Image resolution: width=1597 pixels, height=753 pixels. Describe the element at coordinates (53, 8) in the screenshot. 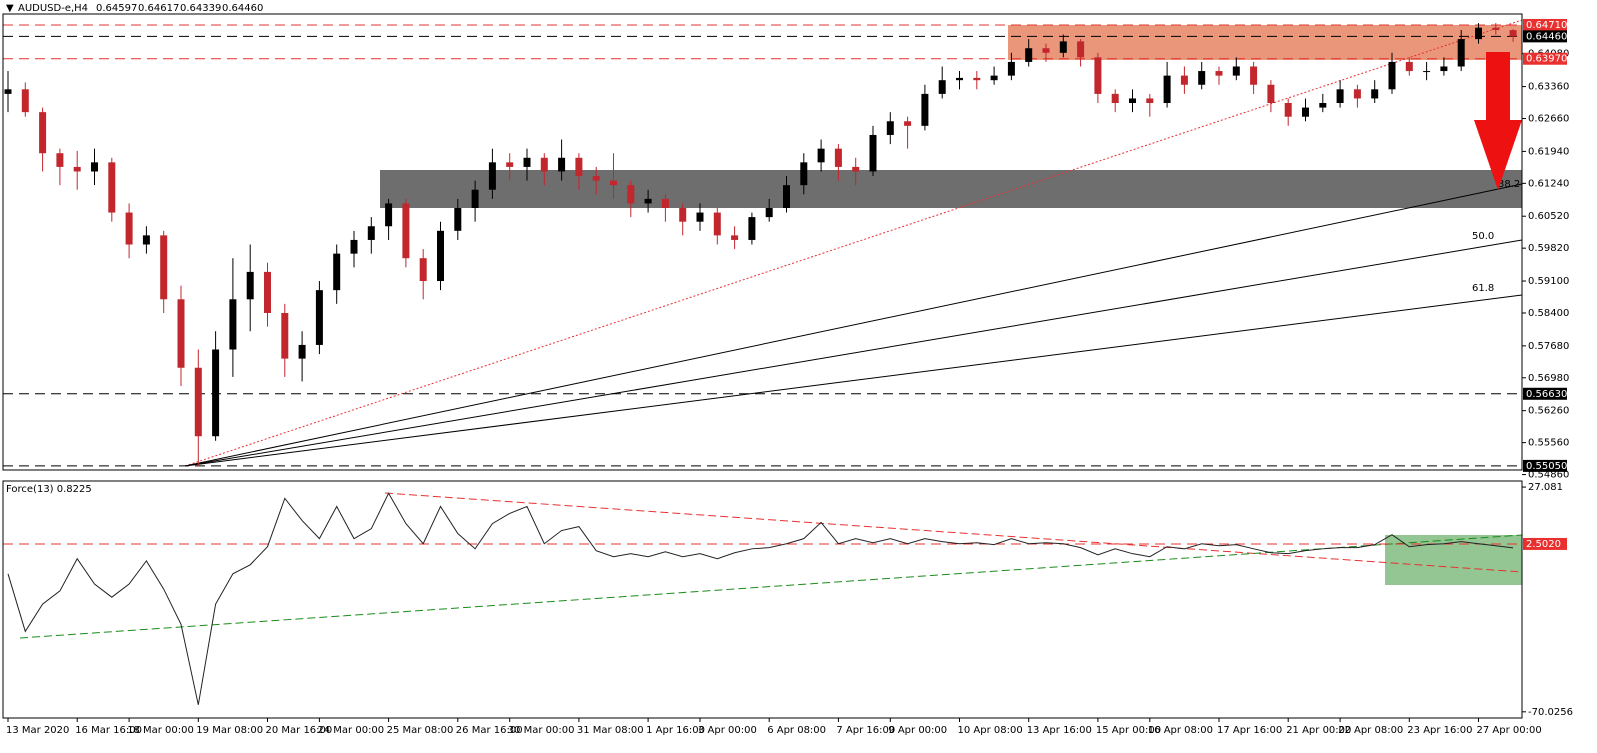

I see `symbol: AUDUSD-e,H4` at that location.